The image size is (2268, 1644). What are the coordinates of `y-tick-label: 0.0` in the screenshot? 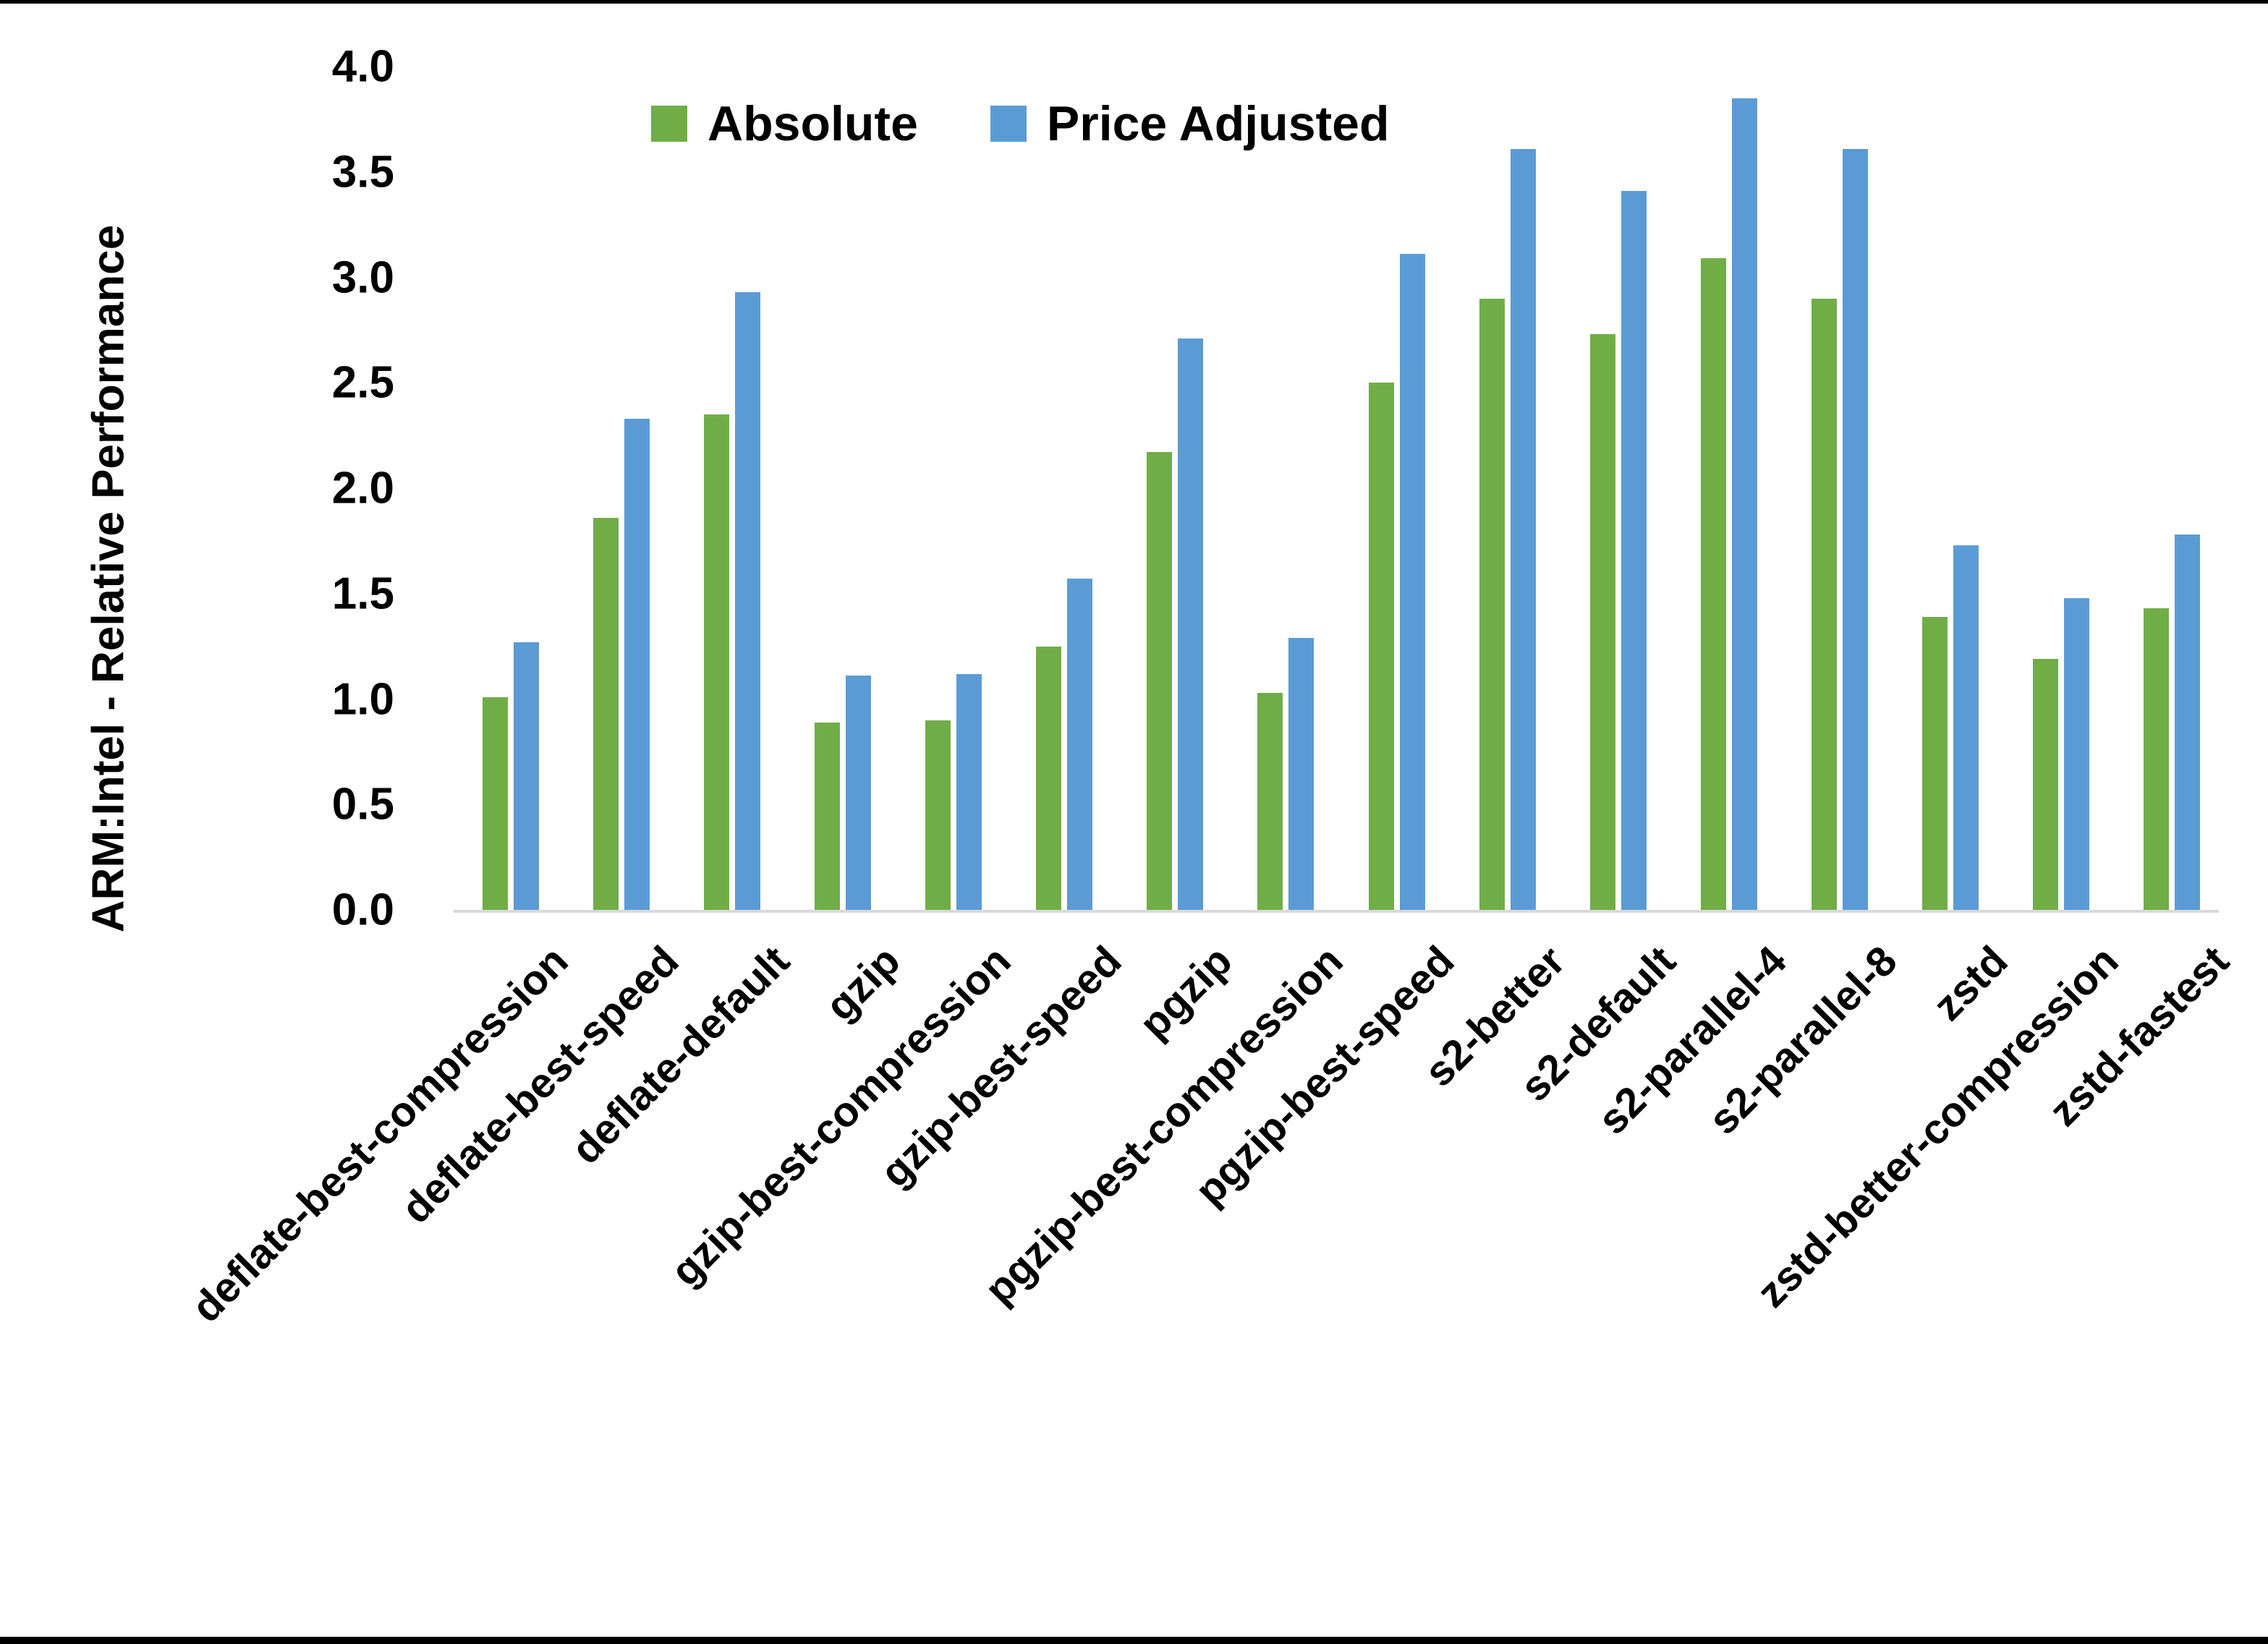 It's located at (362, 910).